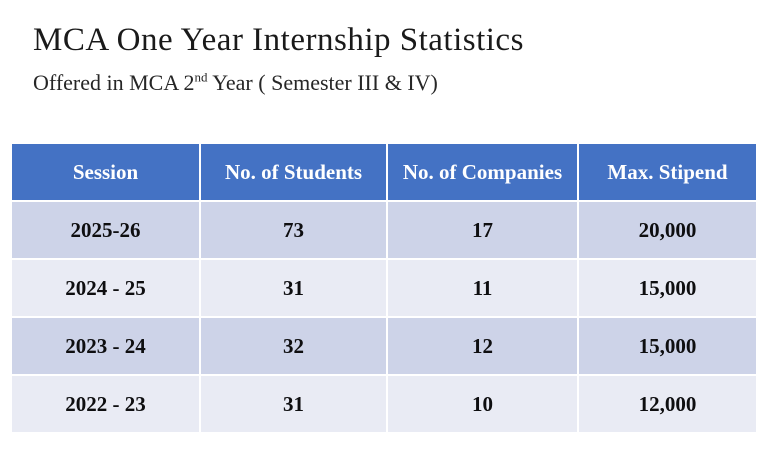 This screenshot has width=770, height=450. What do you see at coordinates (482, 230) in the screenshot?
I see `cell-companies: 17` at bounding box center [482, 230].